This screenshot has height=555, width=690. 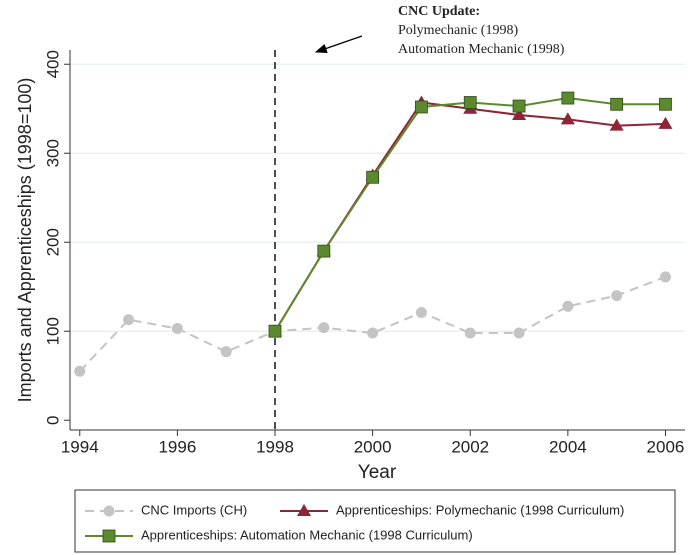 I want to click on y-axis-label: Imports and Apprenticeships (1998=100), so click(x=25, y=240).